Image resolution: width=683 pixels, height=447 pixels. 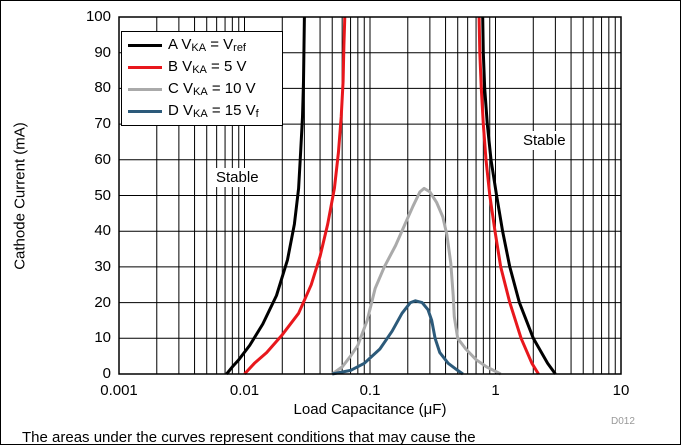 I want to click on y-tick-label: 60, so click(x=102, y=159).